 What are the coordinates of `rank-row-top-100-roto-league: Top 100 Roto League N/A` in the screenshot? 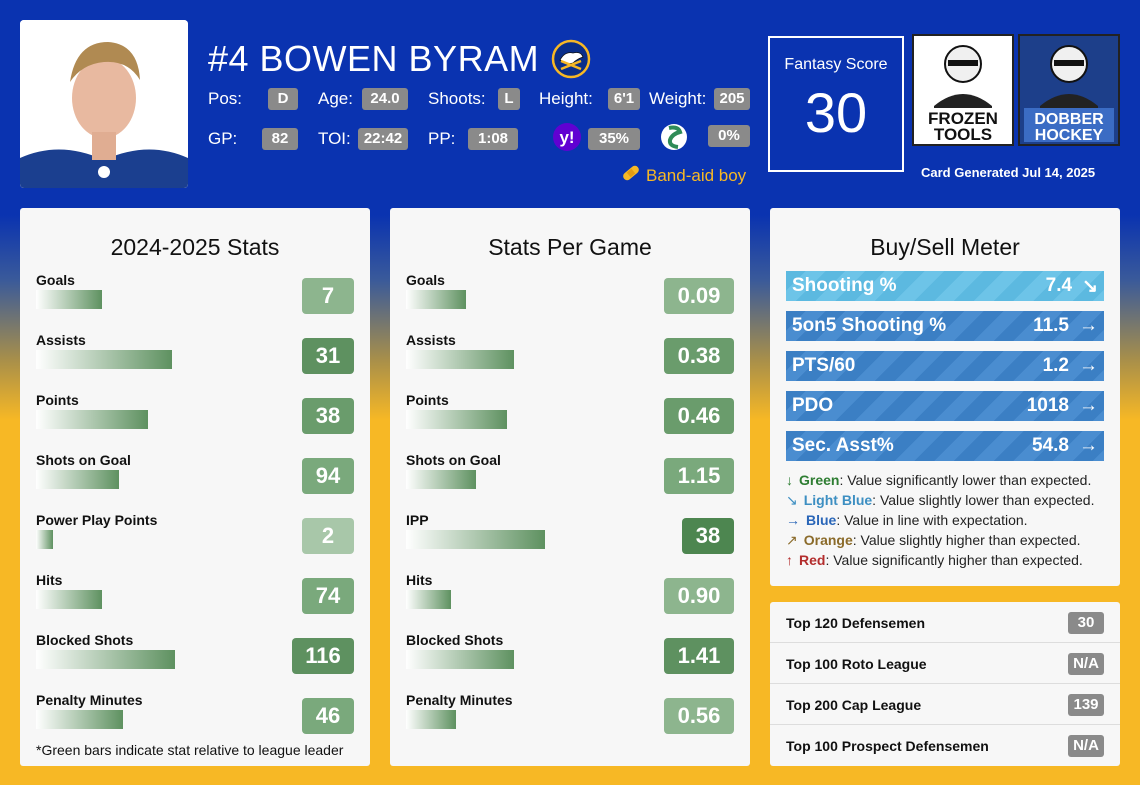 It's located at (945, 663).